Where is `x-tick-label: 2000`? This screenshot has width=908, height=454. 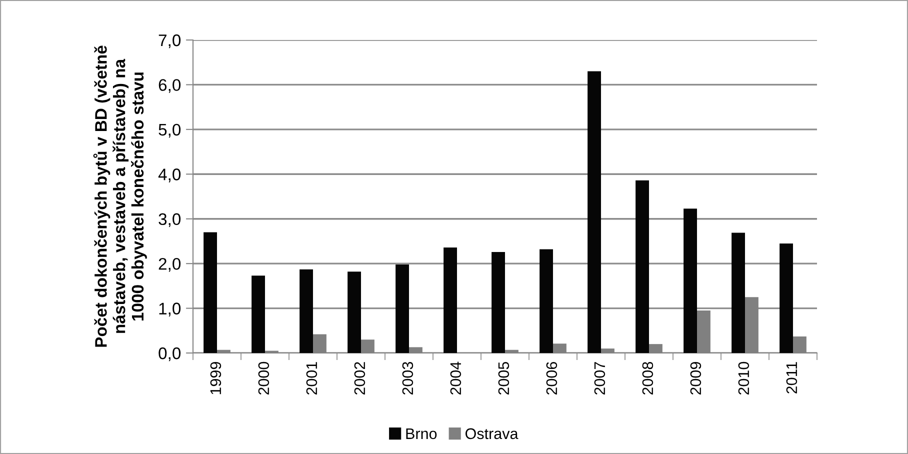 x-tick-label: 2000 is located at coordinates (264, 378).